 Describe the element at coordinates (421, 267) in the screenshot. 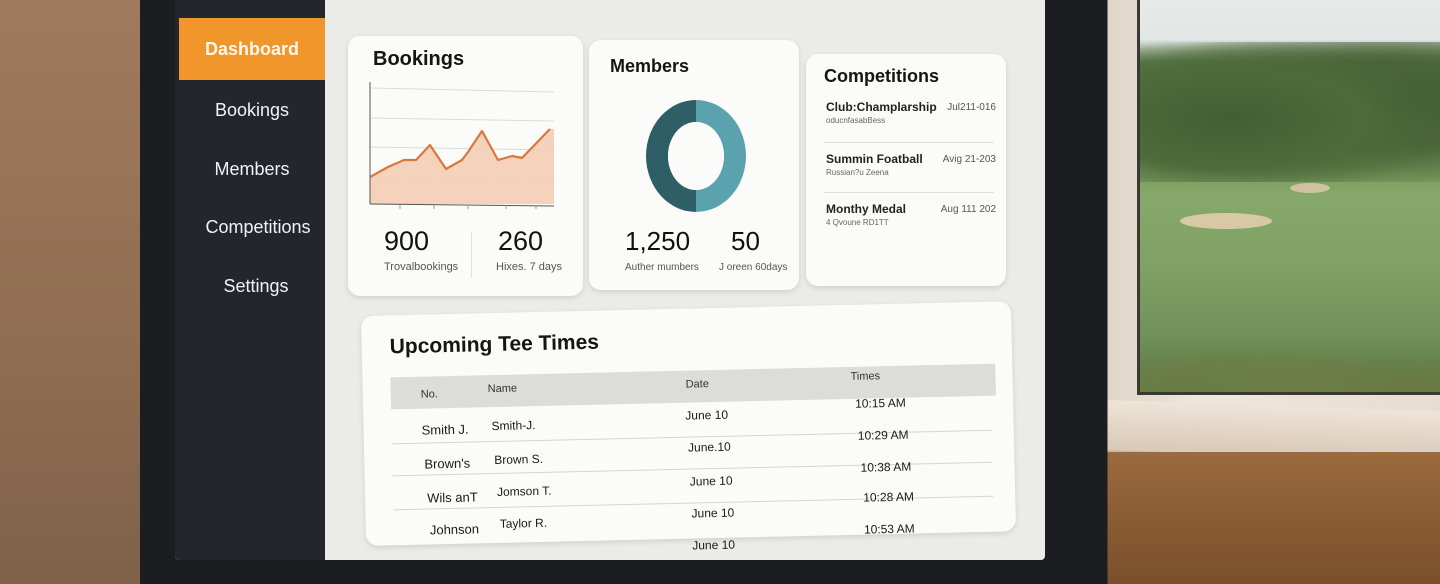

I see `total-bookings-label: Trovalbookings` at that location.